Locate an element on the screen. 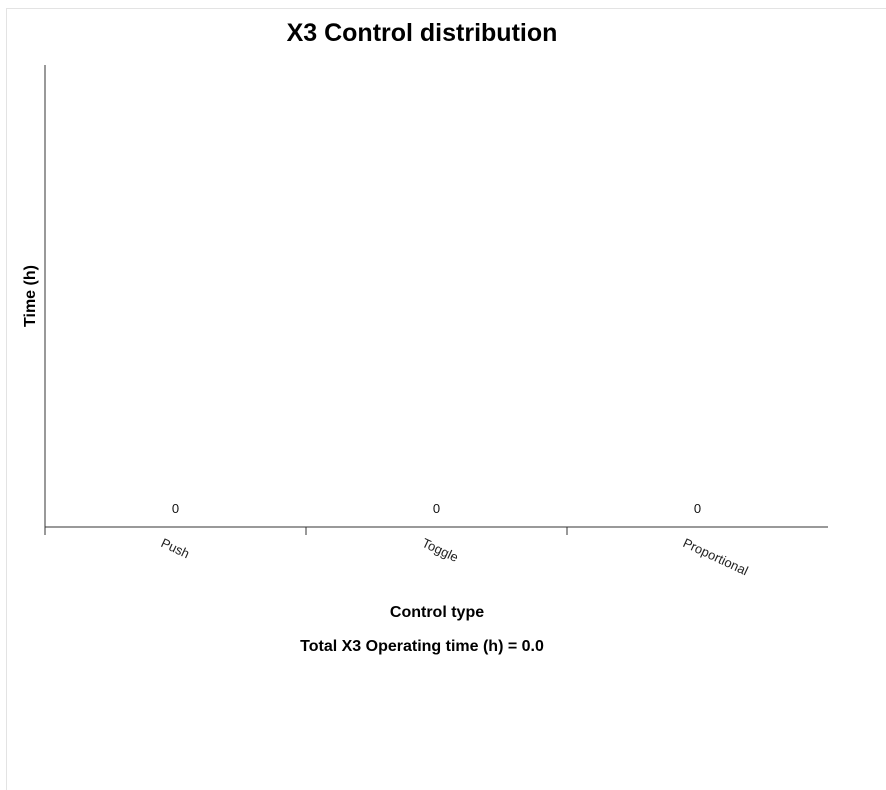 The height and width of the screenshot is (790, 886). x-tick-label-toggle: Toggle is located at coordinates (440, 550).